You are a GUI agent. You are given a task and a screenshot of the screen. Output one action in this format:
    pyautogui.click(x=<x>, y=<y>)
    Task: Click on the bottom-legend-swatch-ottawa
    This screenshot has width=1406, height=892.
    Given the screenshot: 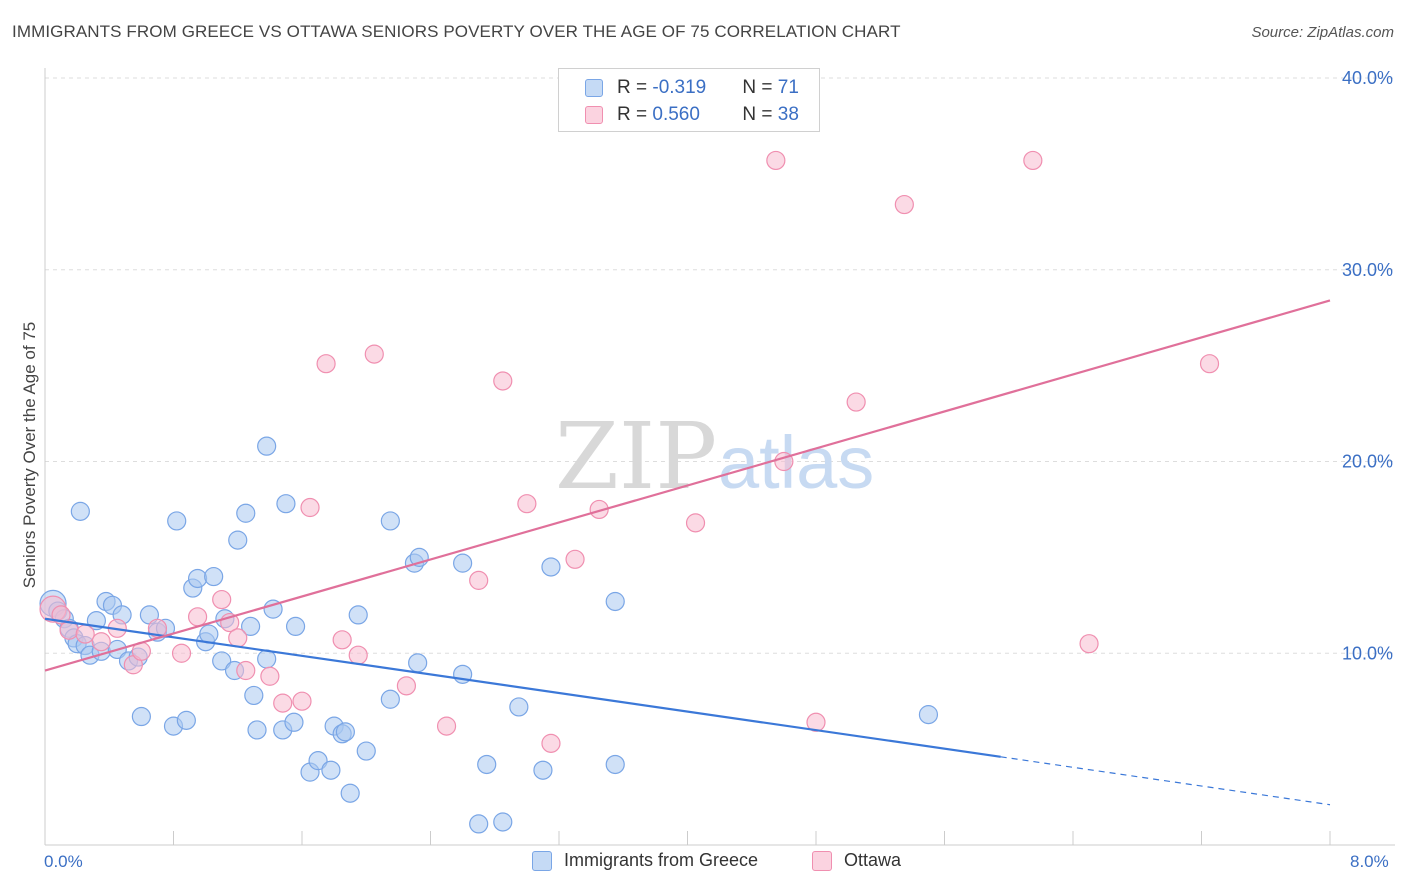 What is the action you would take?
    pyautogui.click(x=822, y=860)
    